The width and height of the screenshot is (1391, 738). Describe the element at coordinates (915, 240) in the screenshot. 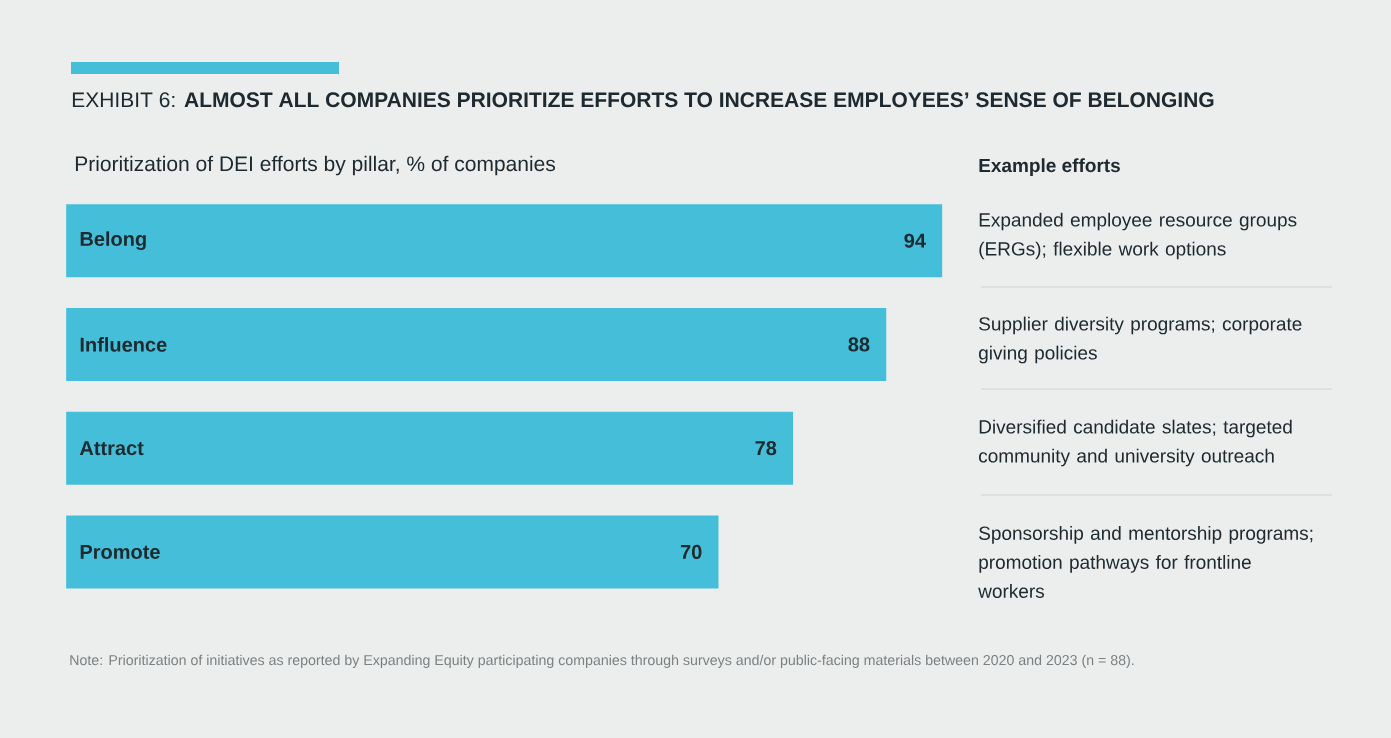

I see `data-label: 94` at that location.